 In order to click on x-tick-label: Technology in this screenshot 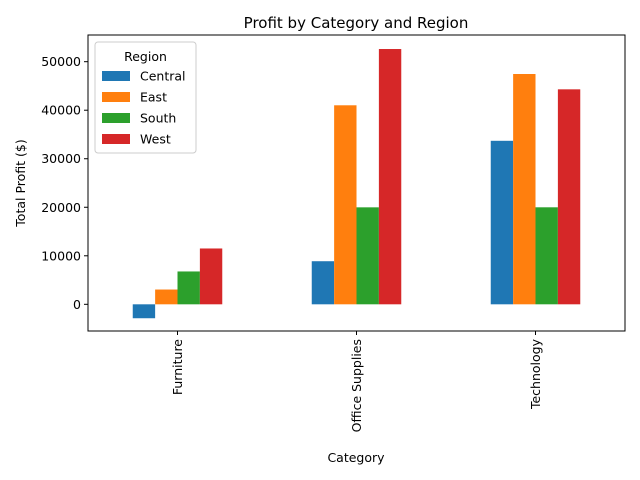, I will do `click(535, 374)`.